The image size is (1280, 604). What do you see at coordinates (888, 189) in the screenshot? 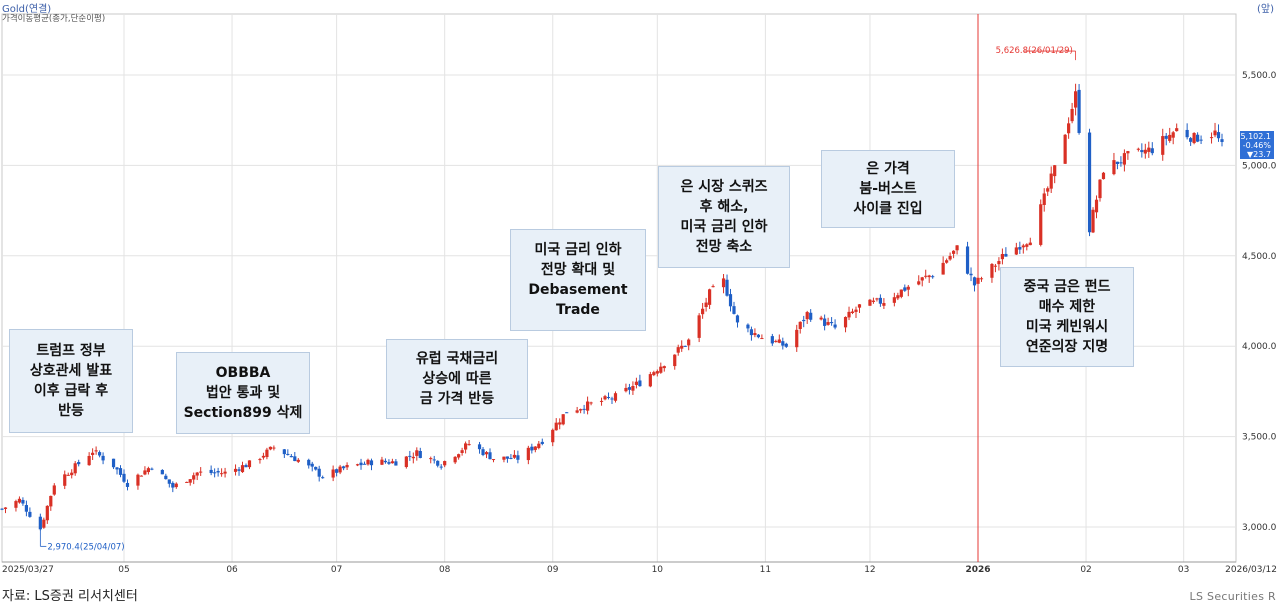
I see `annotation-box: 은 가격 붐-버스트 사이클 진입` at bounding box center [888, 189].